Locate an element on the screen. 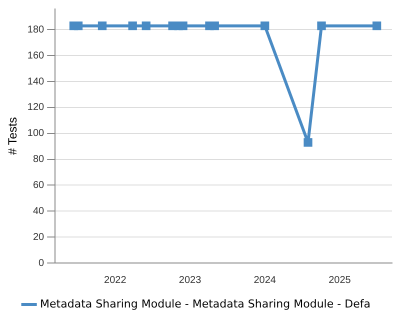 This screenshot has width=400, height=320. y-tick-label: 180 is located at coordinates (36, 30).